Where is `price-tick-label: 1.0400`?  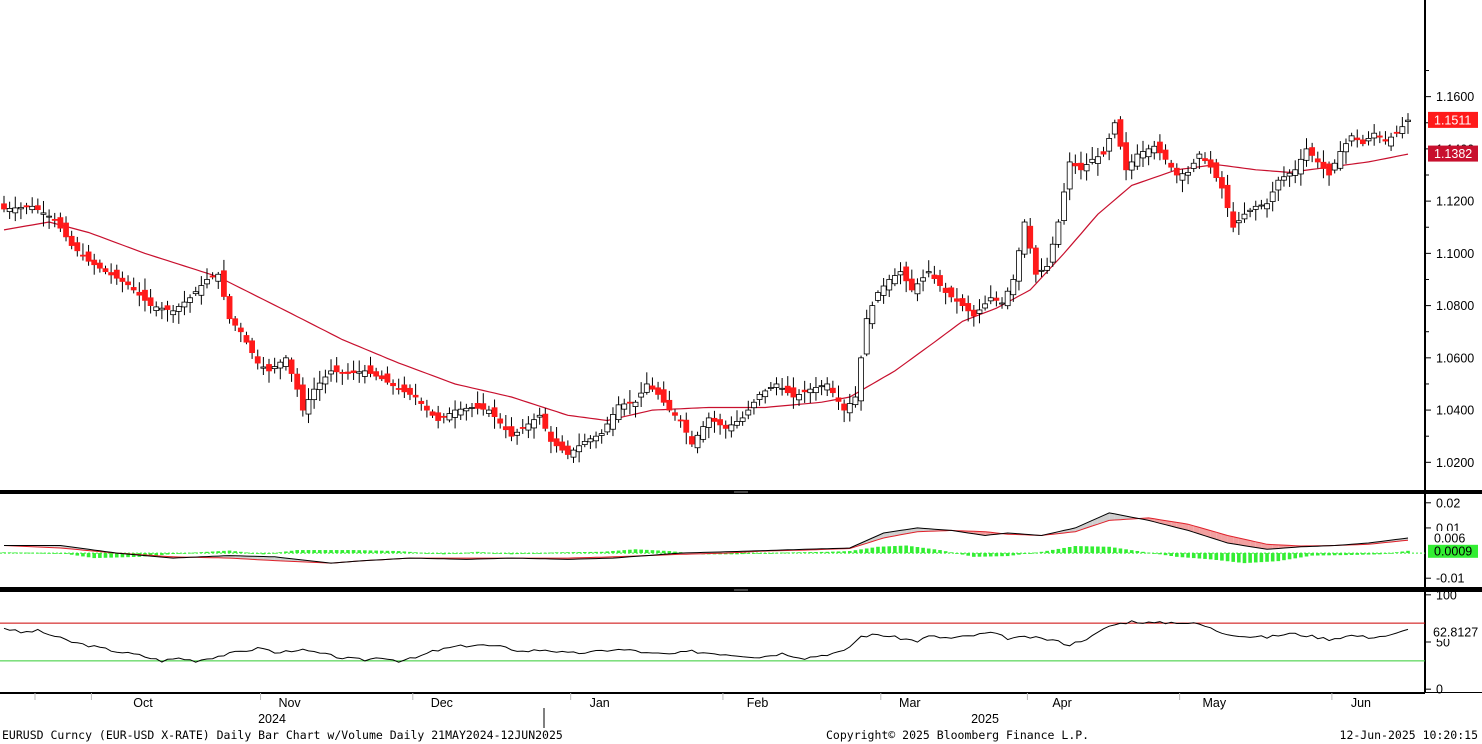 price-tick-label: 1.0400 is located at coordinates (1455, 411).